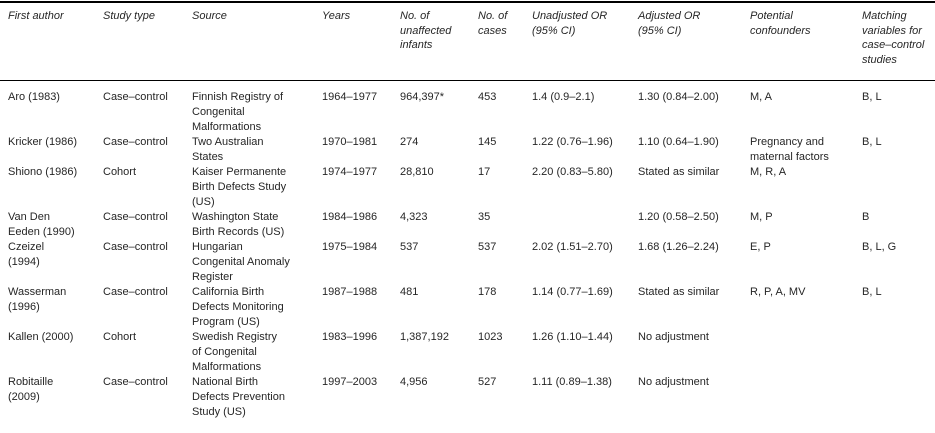  Describe the element at coordinates (487, 97) in the screenshot. I see `cell-cases: 453` at that location.